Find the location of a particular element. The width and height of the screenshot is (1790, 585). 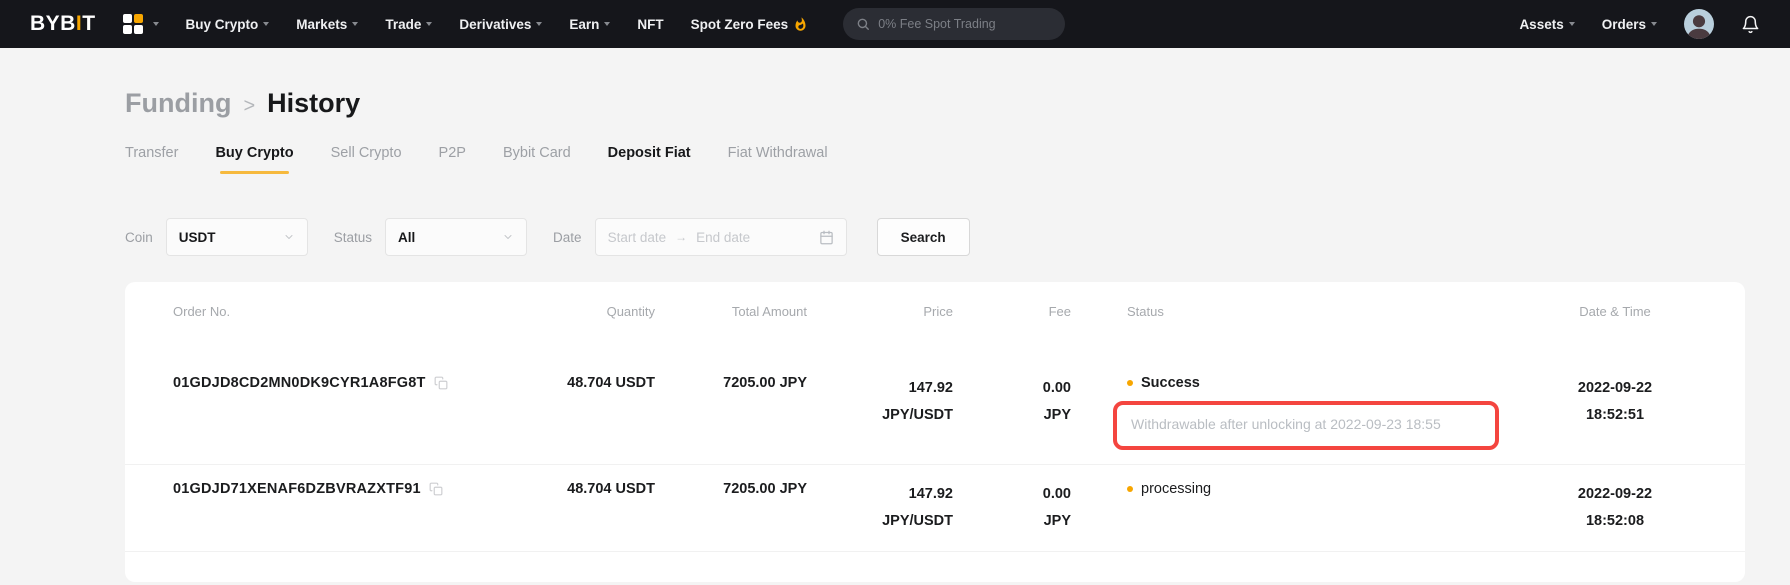

status-dot-icon is located at coordinates (1130, 383).